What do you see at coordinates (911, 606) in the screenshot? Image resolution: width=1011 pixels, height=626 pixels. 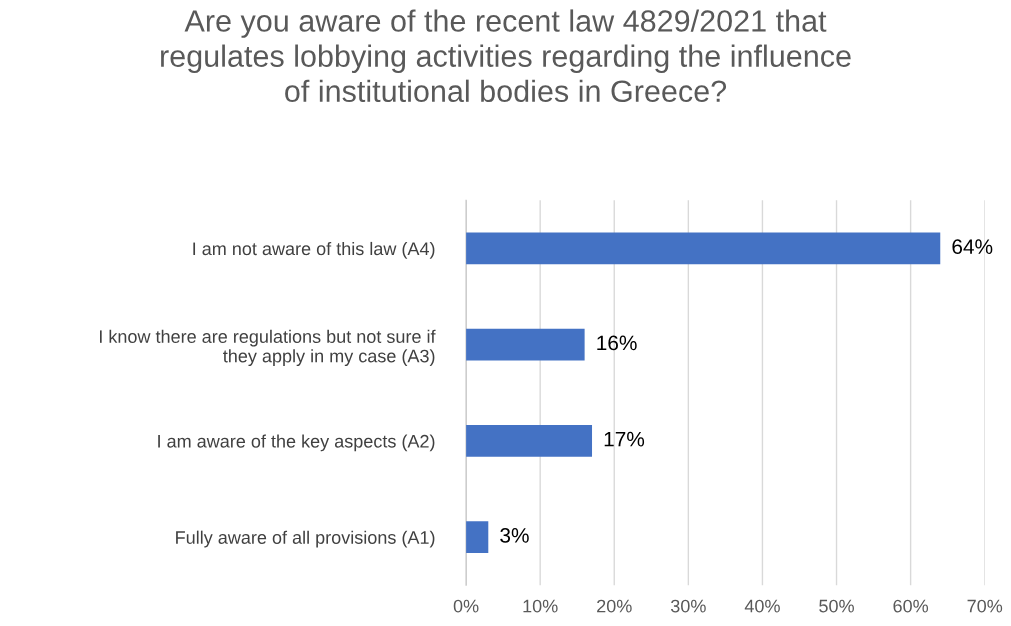 I see `x-tick-label: 60%` at bounding box center [911, 606].